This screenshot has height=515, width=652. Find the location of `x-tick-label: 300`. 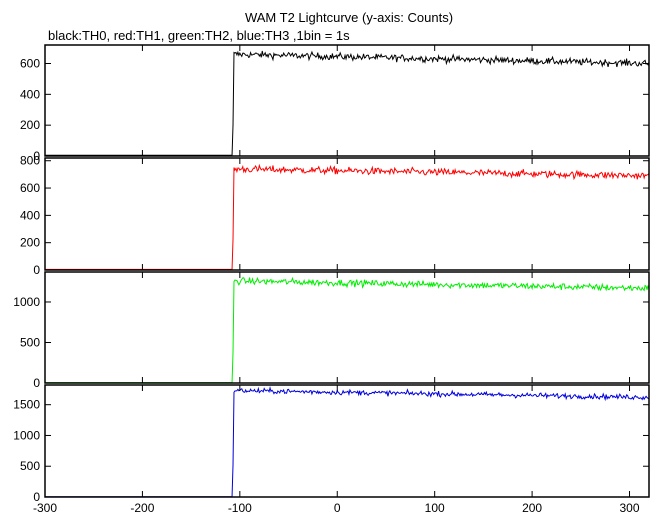

x-tick-label: 300 is located at coordinates (630, 508).